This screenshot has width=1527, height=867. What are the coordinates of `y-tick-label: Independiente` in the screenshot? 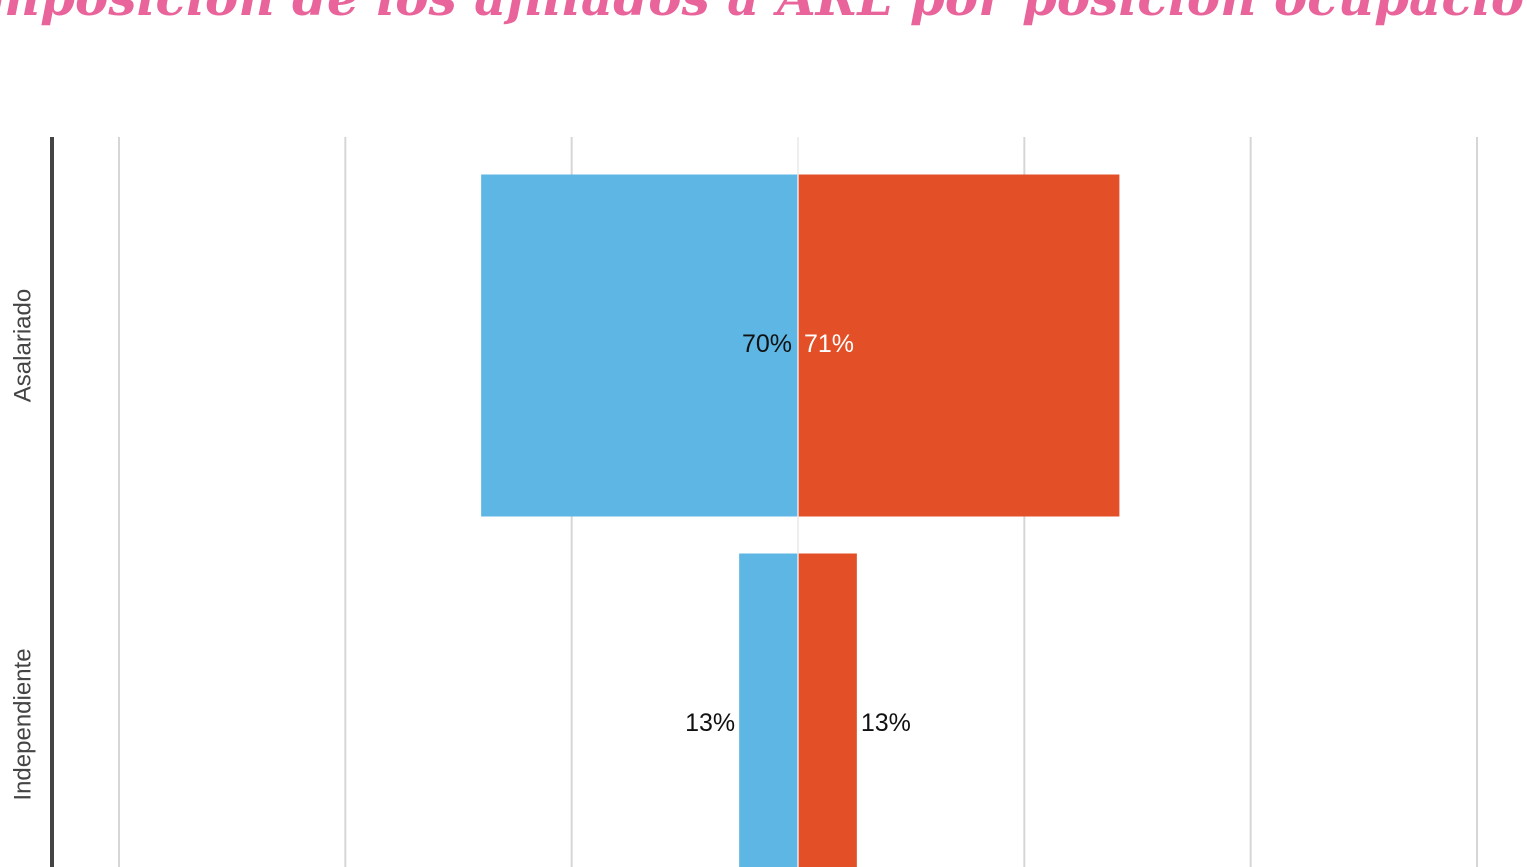 It's located at (22, 724).